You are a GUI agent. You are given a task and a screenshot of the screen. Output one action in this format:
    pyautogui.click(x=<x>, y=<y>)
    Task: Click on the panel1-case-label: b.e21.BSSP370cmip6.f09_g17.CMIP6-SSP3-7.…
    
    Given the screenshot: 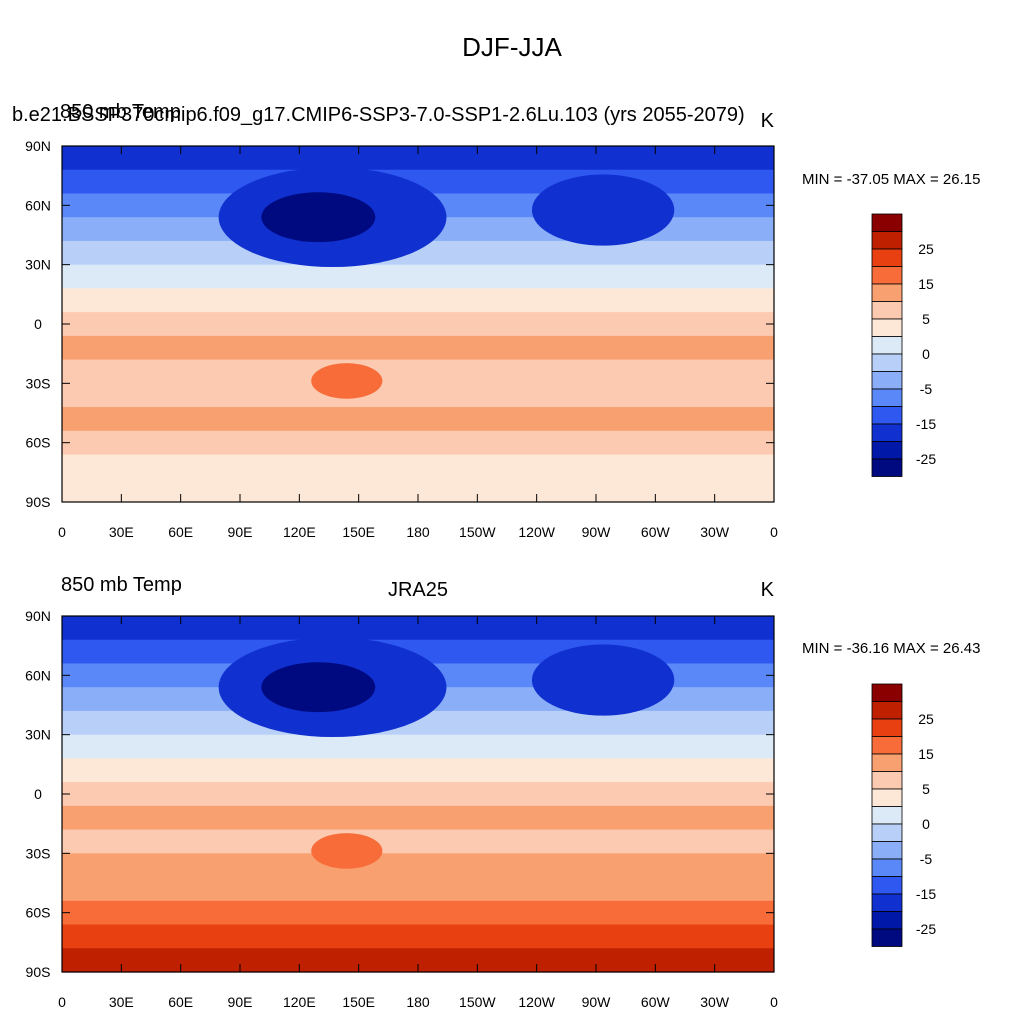 What is the action you would take?
    pyautogui.click(x=378, y=115)
    